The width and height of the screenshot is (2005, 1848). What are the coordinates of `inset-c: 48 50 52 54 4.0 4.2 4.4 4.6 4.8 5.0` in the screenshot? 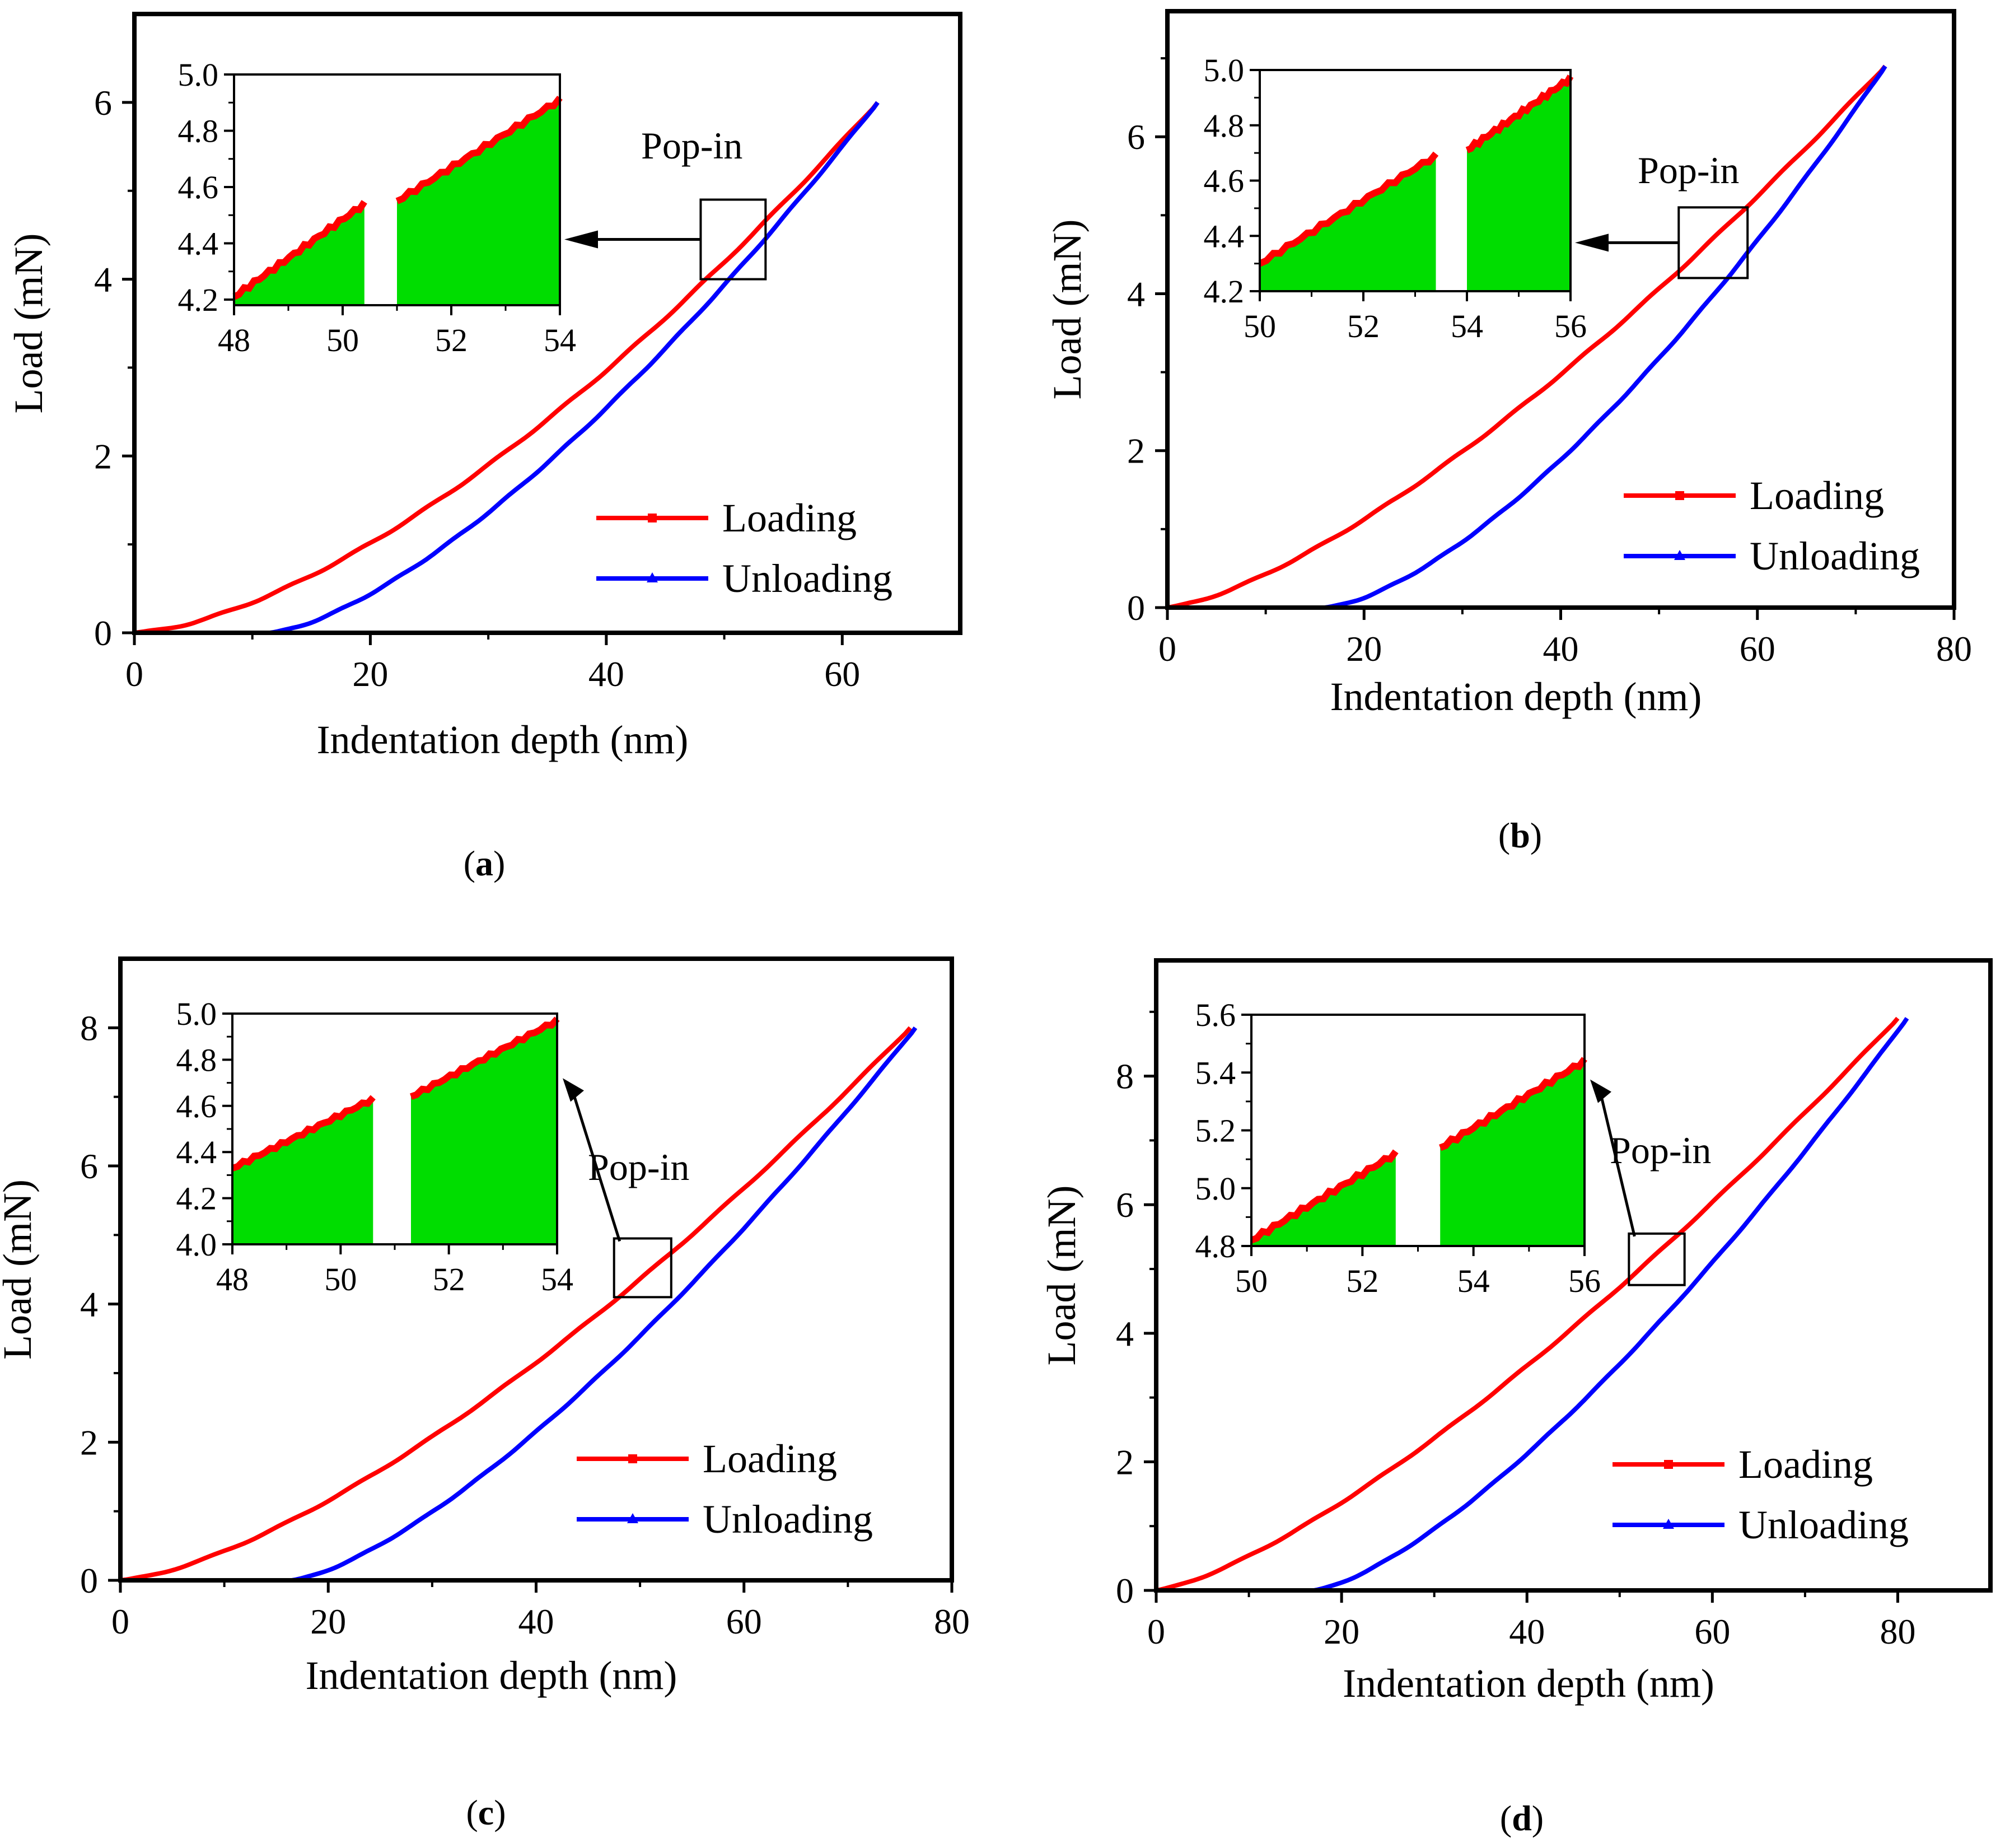 It's located at (375, 1147).